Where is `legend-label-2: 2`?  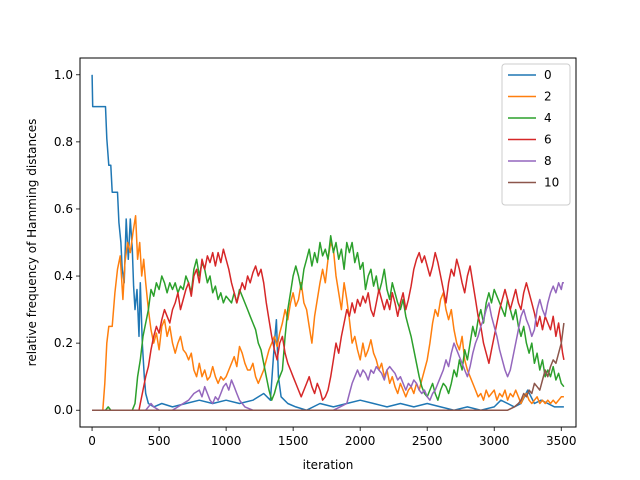 legend-label-2: 2 is located at coordinates (548, 97).